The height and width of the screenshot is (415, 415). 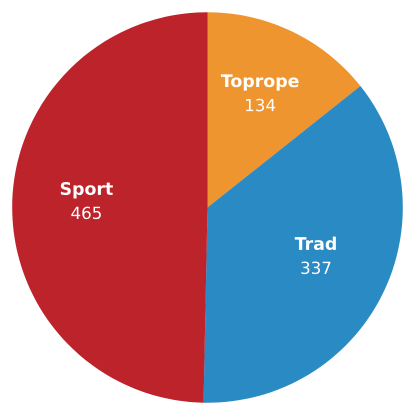 I want to click on data-label: 465, so click(x=86, y=213).